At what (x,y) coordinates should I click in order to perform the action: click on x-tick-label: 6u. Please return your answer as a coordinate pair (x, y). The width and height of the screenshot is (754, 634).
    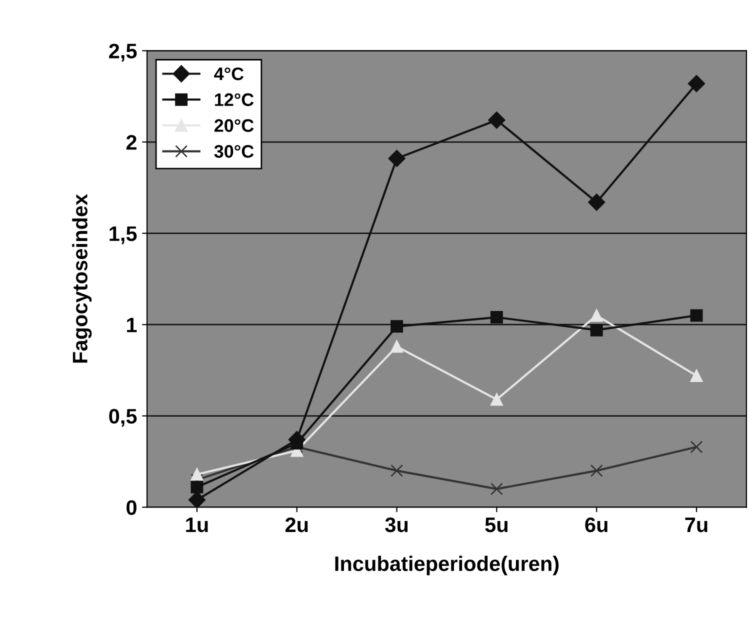
    Looking at the image, I should click on (596, 524).